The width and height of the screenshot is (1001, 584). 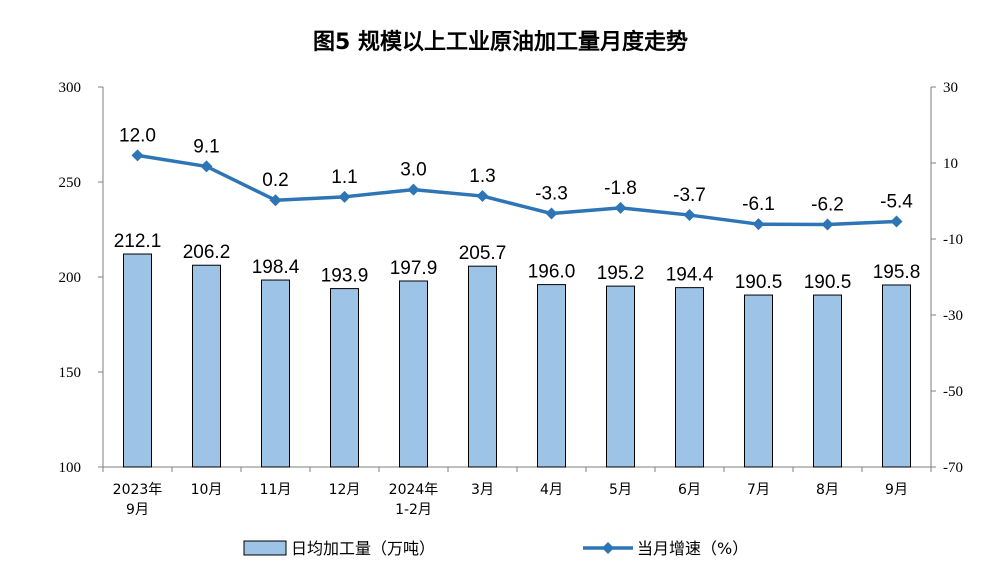 I want to click on line-data-label: 1.3, so click(x=482, y=176).